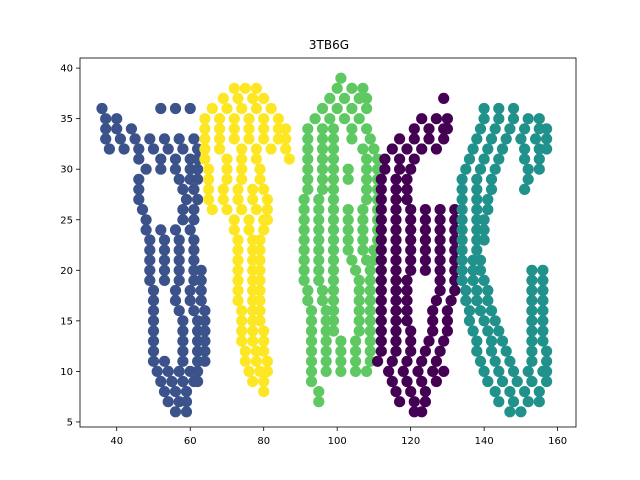 This screenshot has height=480, width=640. Describe the element at coordinates (557, 441) in the screenshot. I see `x-tick-label: 160` at that location.